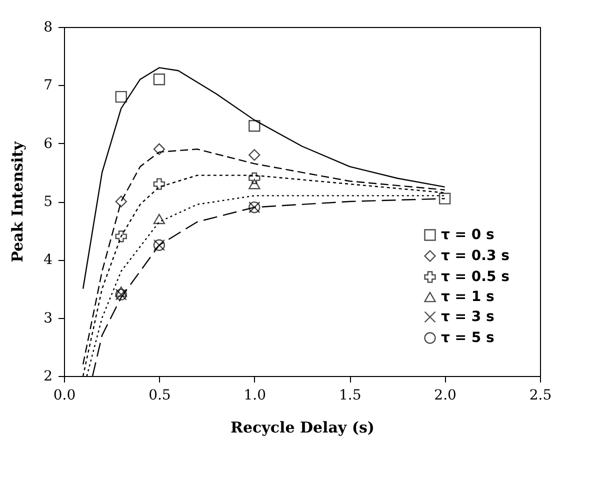 The image size is (606, 480). Describe the element at coordinates (48, 318) in the screenshot. I see `y-tick-label: 3` at that location.